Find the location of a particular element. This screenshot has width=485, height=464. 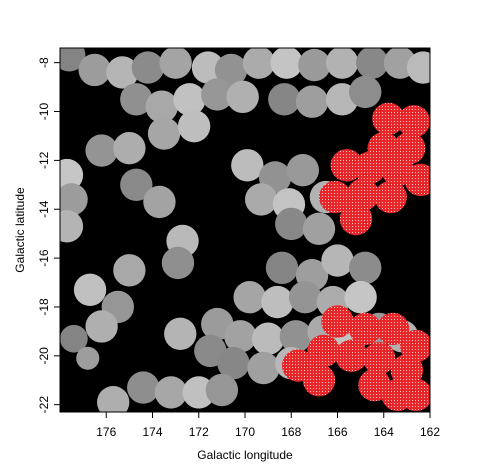

y-tick-label: -8 is located at coordinates (44, 62).